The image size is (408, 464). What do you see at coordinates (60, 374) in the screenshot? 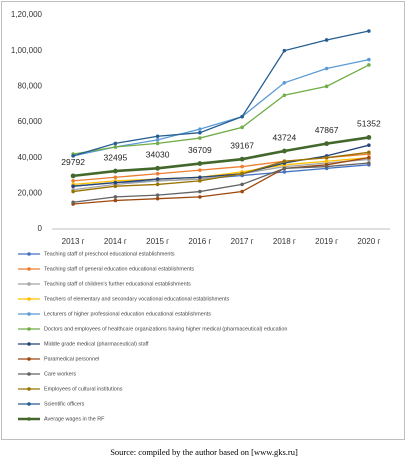
I see `legend-label: Care workers` at bounding box center [60, 374].